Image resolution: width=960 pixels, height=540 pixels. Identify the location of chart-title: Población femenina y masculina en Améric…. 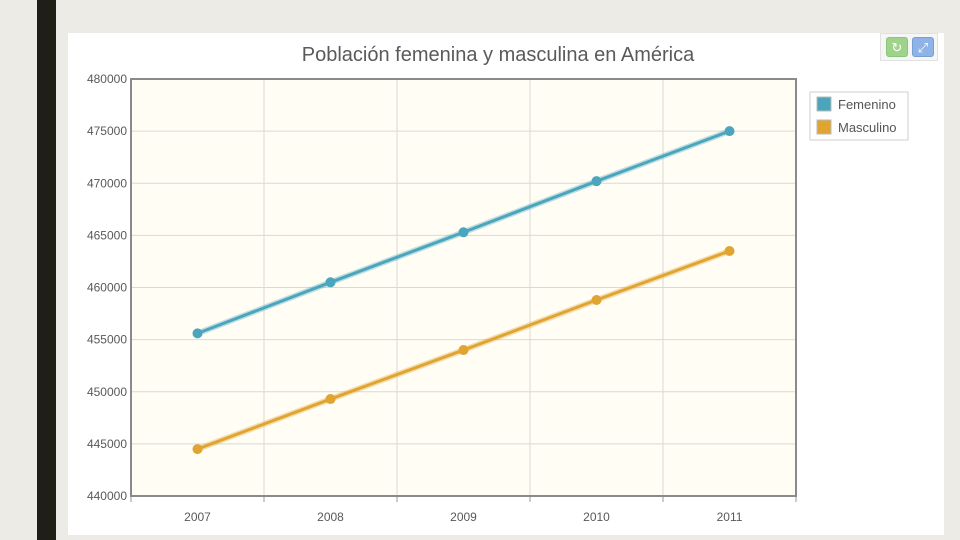
(498, 55).